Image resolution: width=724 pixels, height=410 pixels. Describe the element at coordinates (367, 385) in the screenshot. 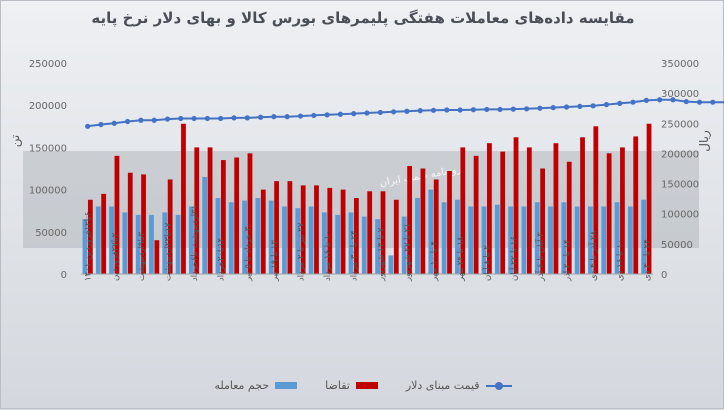

I see `legend-swatch-demand` at that location.